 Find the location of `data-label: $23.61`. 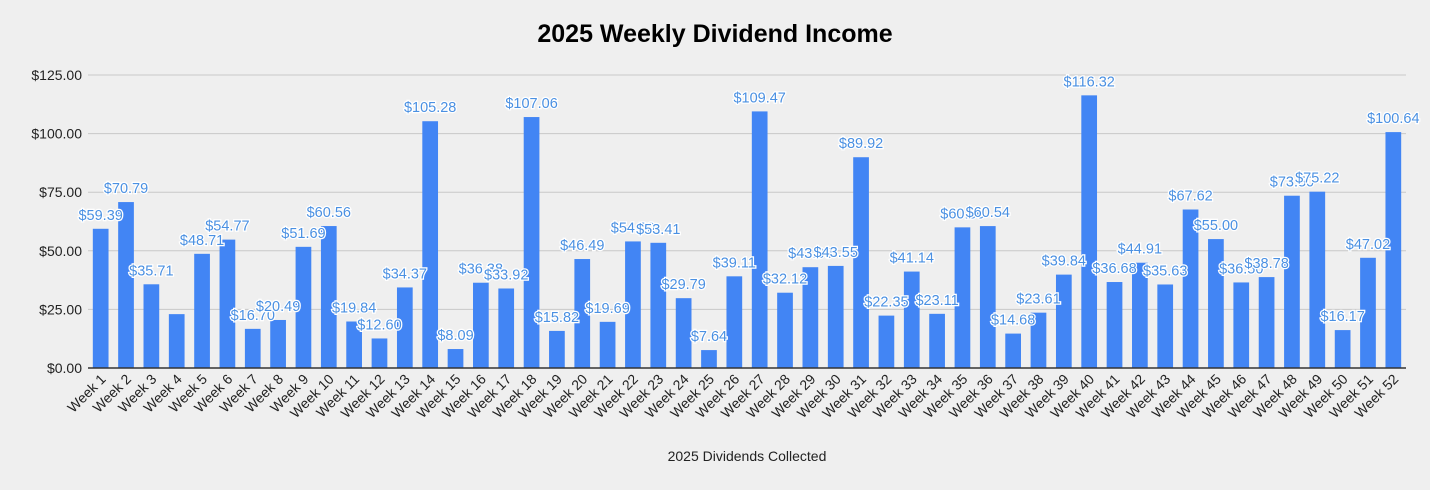

data-label: $23.61 is located at coordinates (1038, 300).